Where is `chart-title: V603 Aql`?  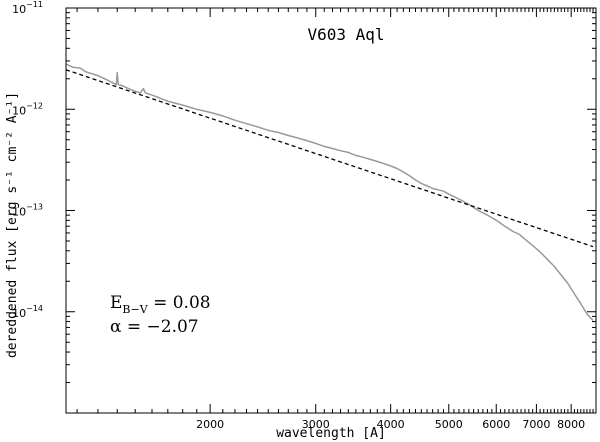
chart-title: V603 Aql is located at coordinates (345, 34).